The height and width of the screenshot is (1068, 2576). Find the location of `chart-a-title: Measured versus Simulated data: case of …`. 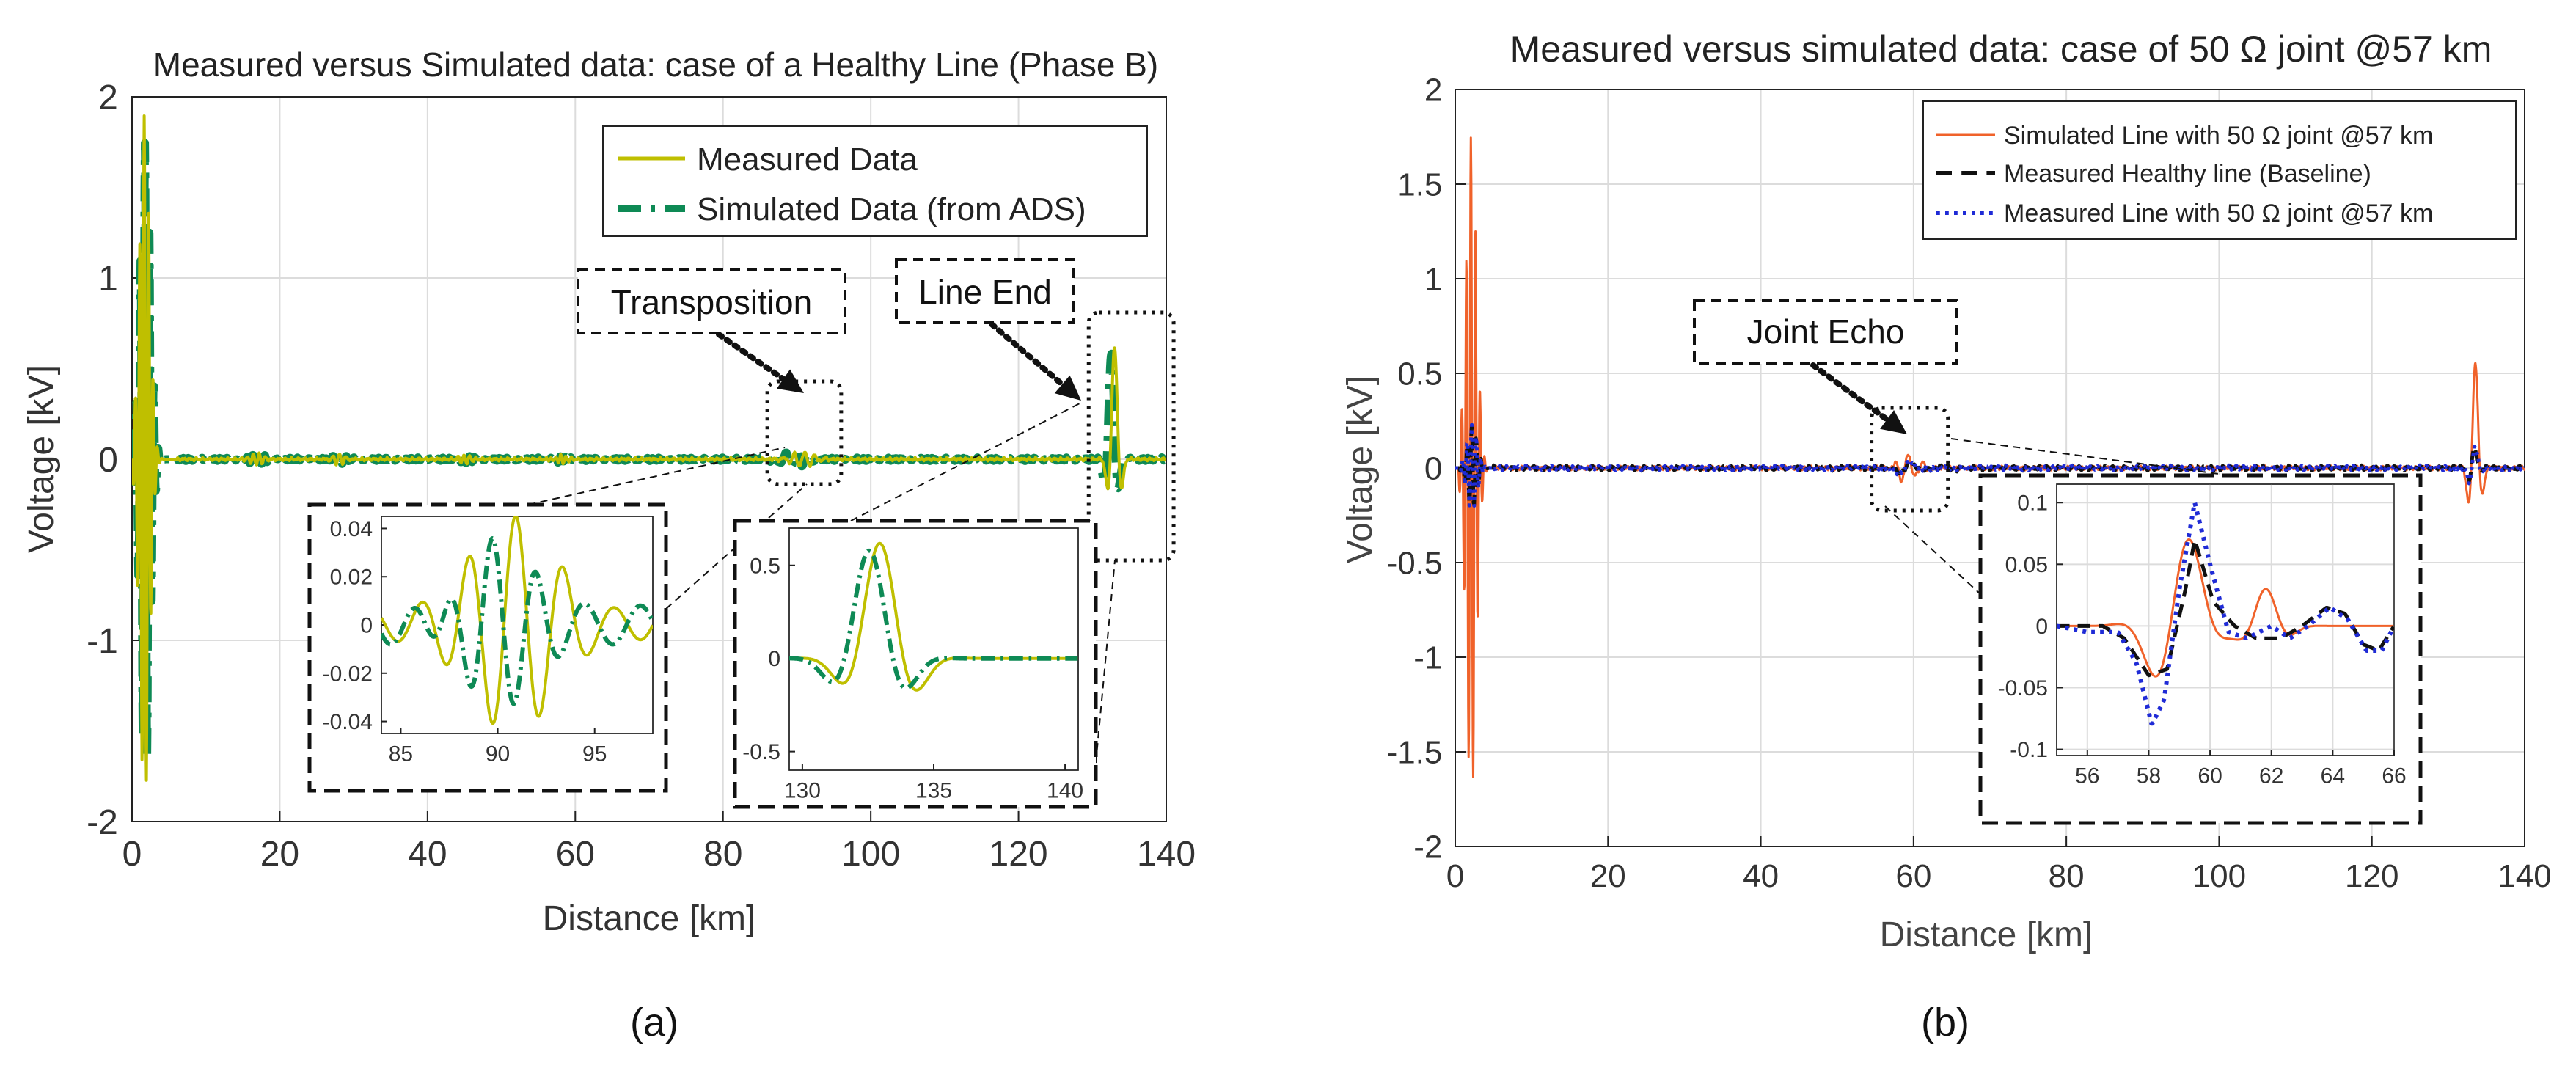

chart-a-title: Measured versus Simulated data: case of … is located at coordinates (656, 64).